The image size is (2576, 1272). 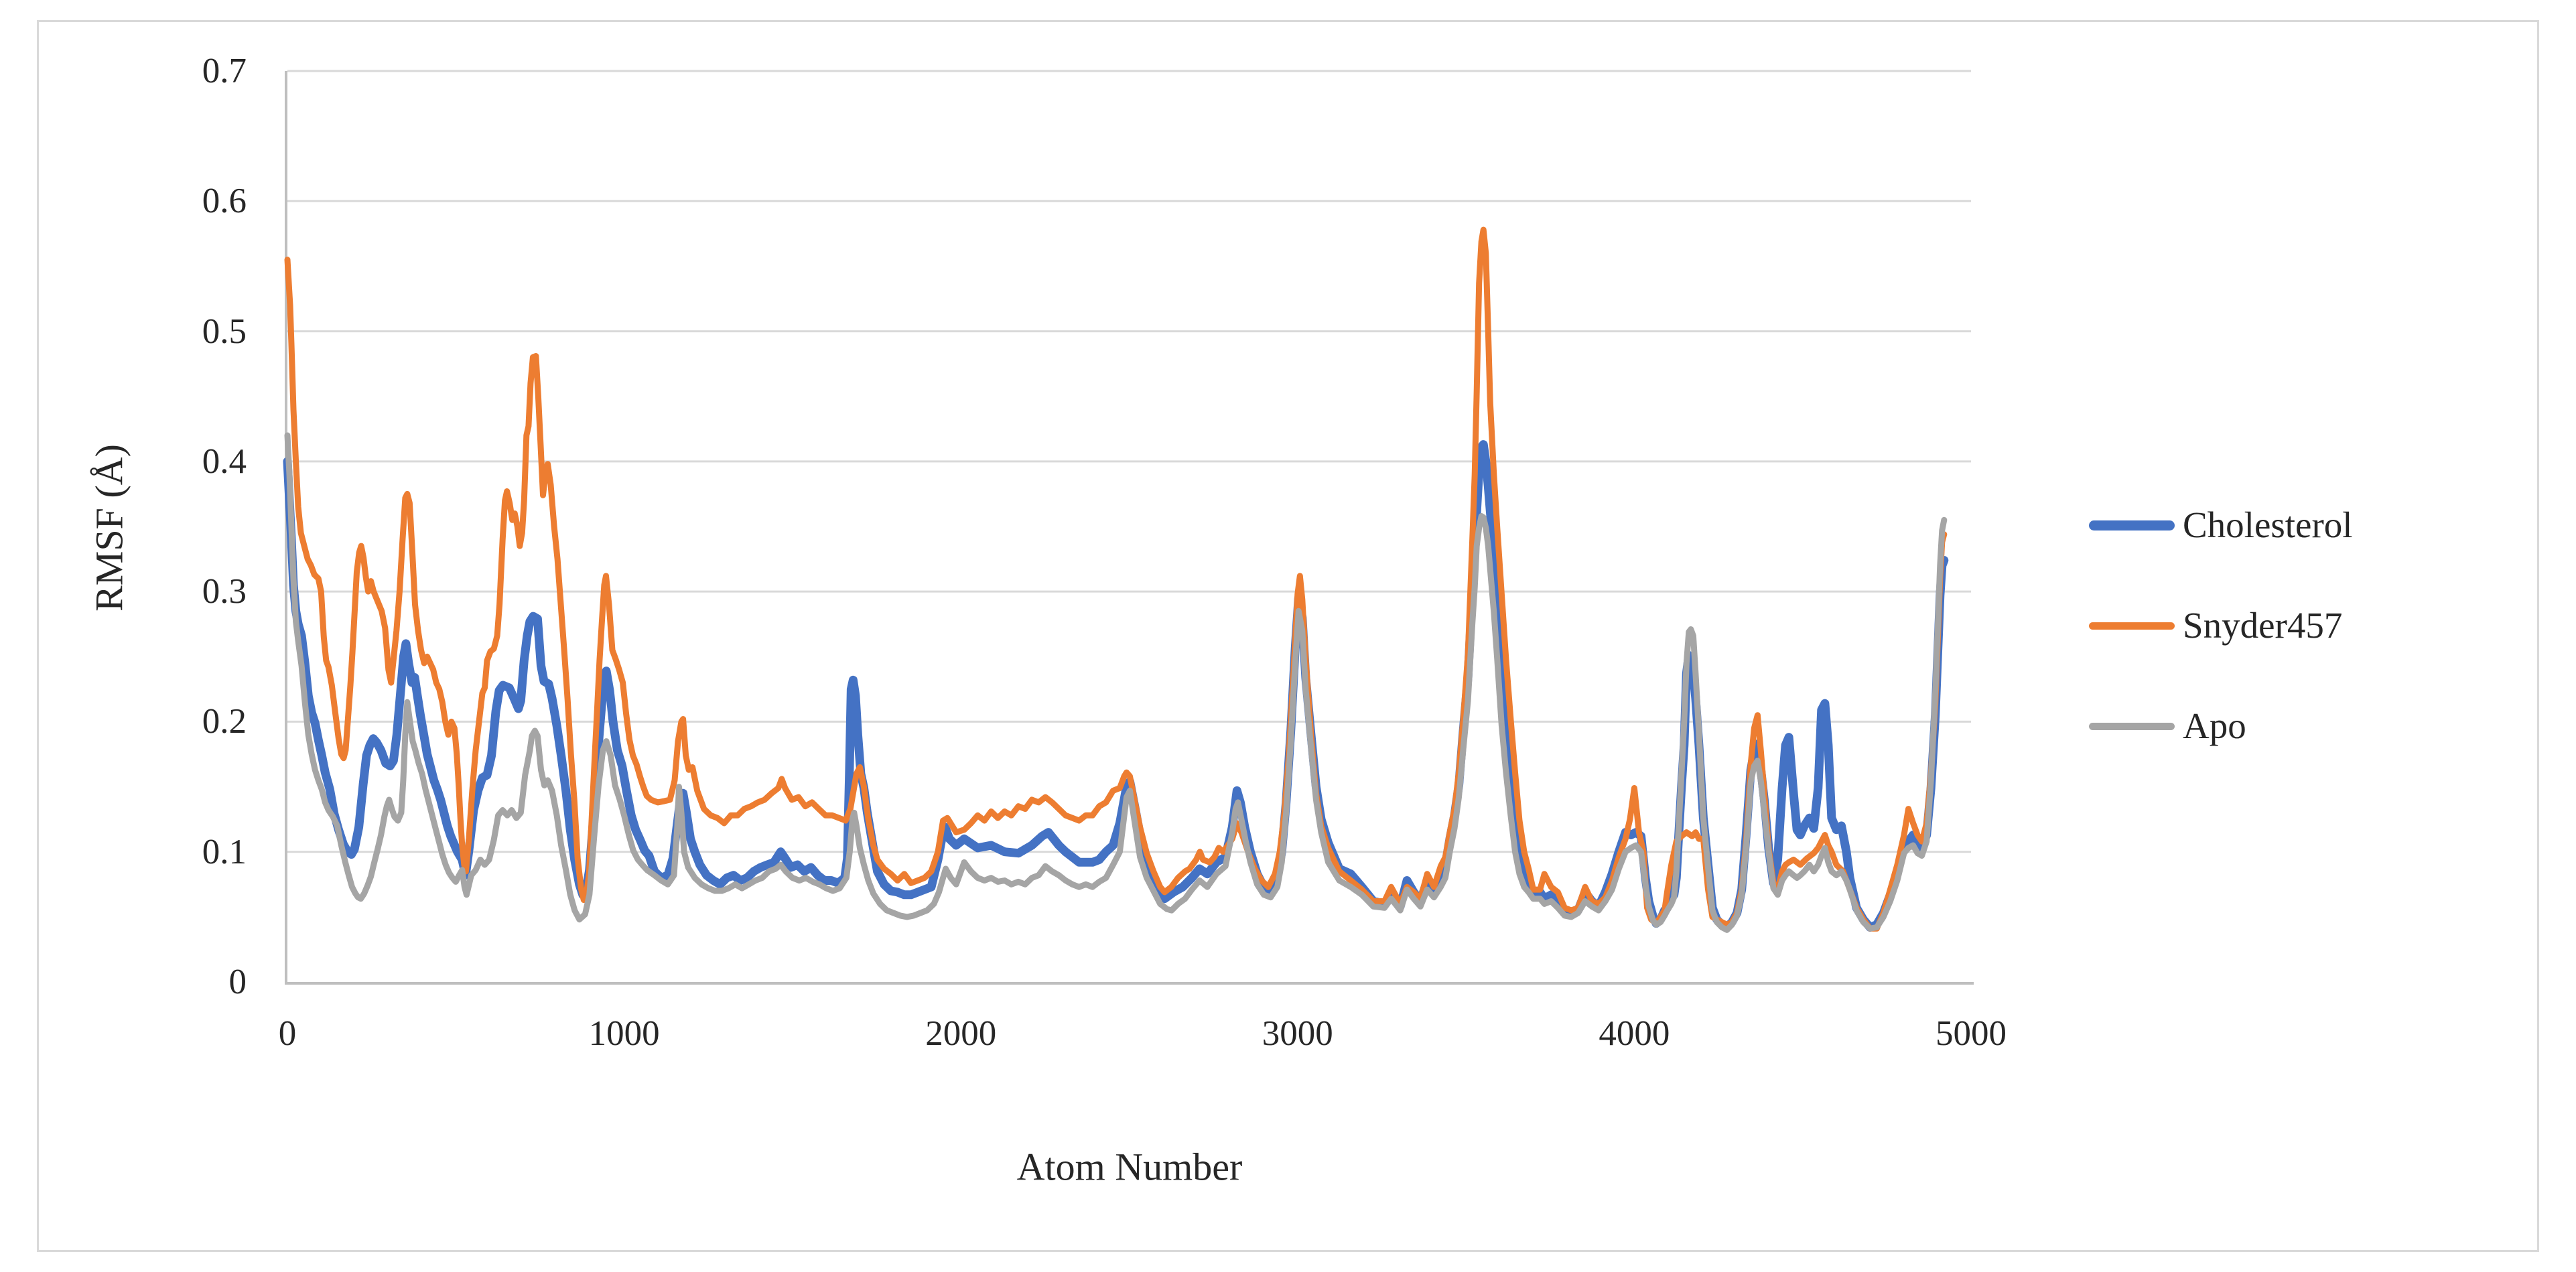 What do you see at coordinates (2132, 726) in the screenshot?
I see `apo-line-swatch-icon` at bounding box center [2132, 726].